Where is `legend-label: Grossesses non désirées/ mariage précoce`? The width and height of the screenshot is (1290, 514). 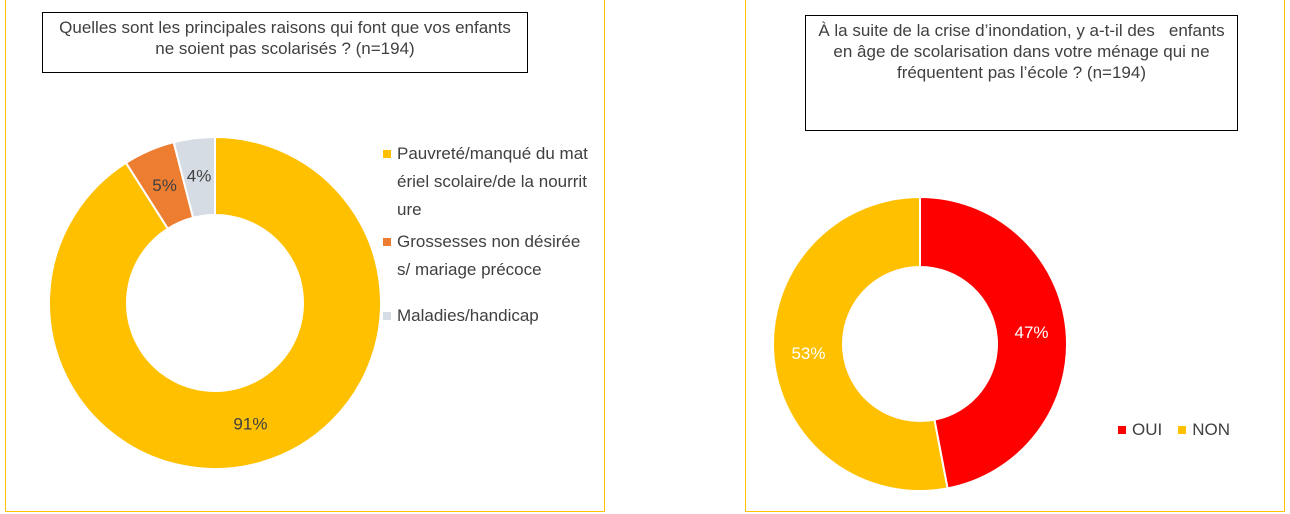 legend-label: Grossesses non désirées/ mariage précoce is located at coordinates (489, 255).